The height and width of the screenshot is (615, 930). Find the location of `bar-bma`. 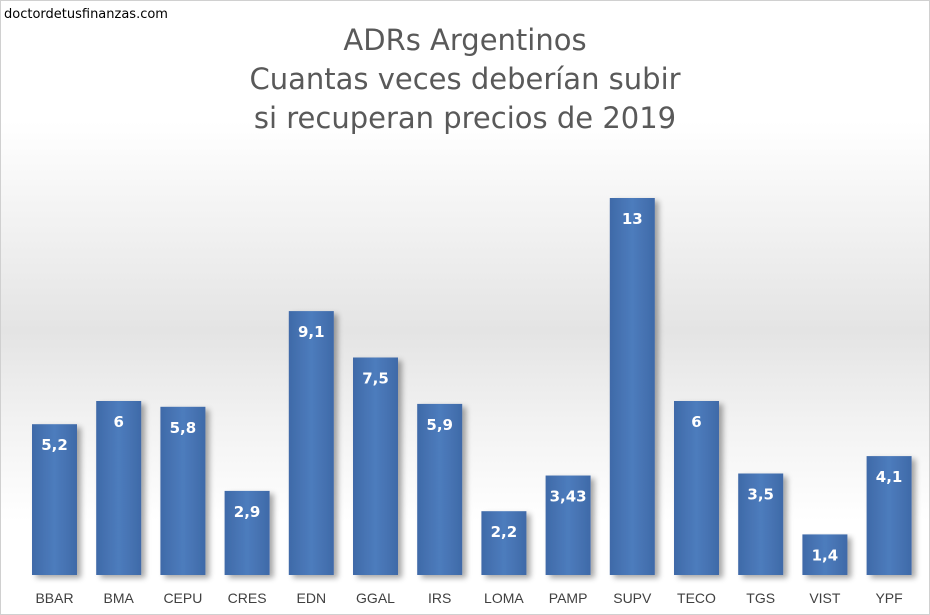

bar-bma is located at coordinates (119, 488).